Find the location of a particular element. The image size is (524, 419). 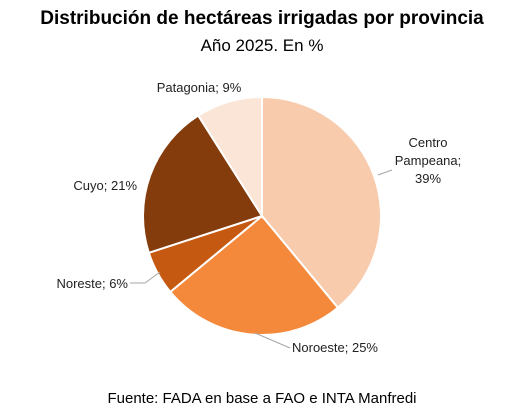

pie-slice-centro-pampeana is located at coordinates (321, 202).